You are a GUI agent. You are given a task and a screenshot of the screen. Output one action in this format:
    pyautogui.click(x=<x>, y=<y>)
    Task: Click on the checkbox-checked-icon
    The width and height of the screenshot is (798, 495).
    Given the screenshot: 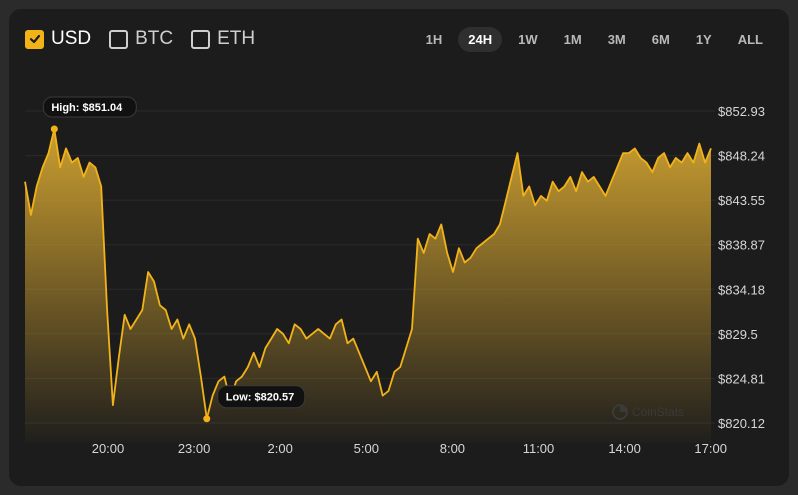 What is the action you would take?
    pyautogui.click(x=34, y=39)
    